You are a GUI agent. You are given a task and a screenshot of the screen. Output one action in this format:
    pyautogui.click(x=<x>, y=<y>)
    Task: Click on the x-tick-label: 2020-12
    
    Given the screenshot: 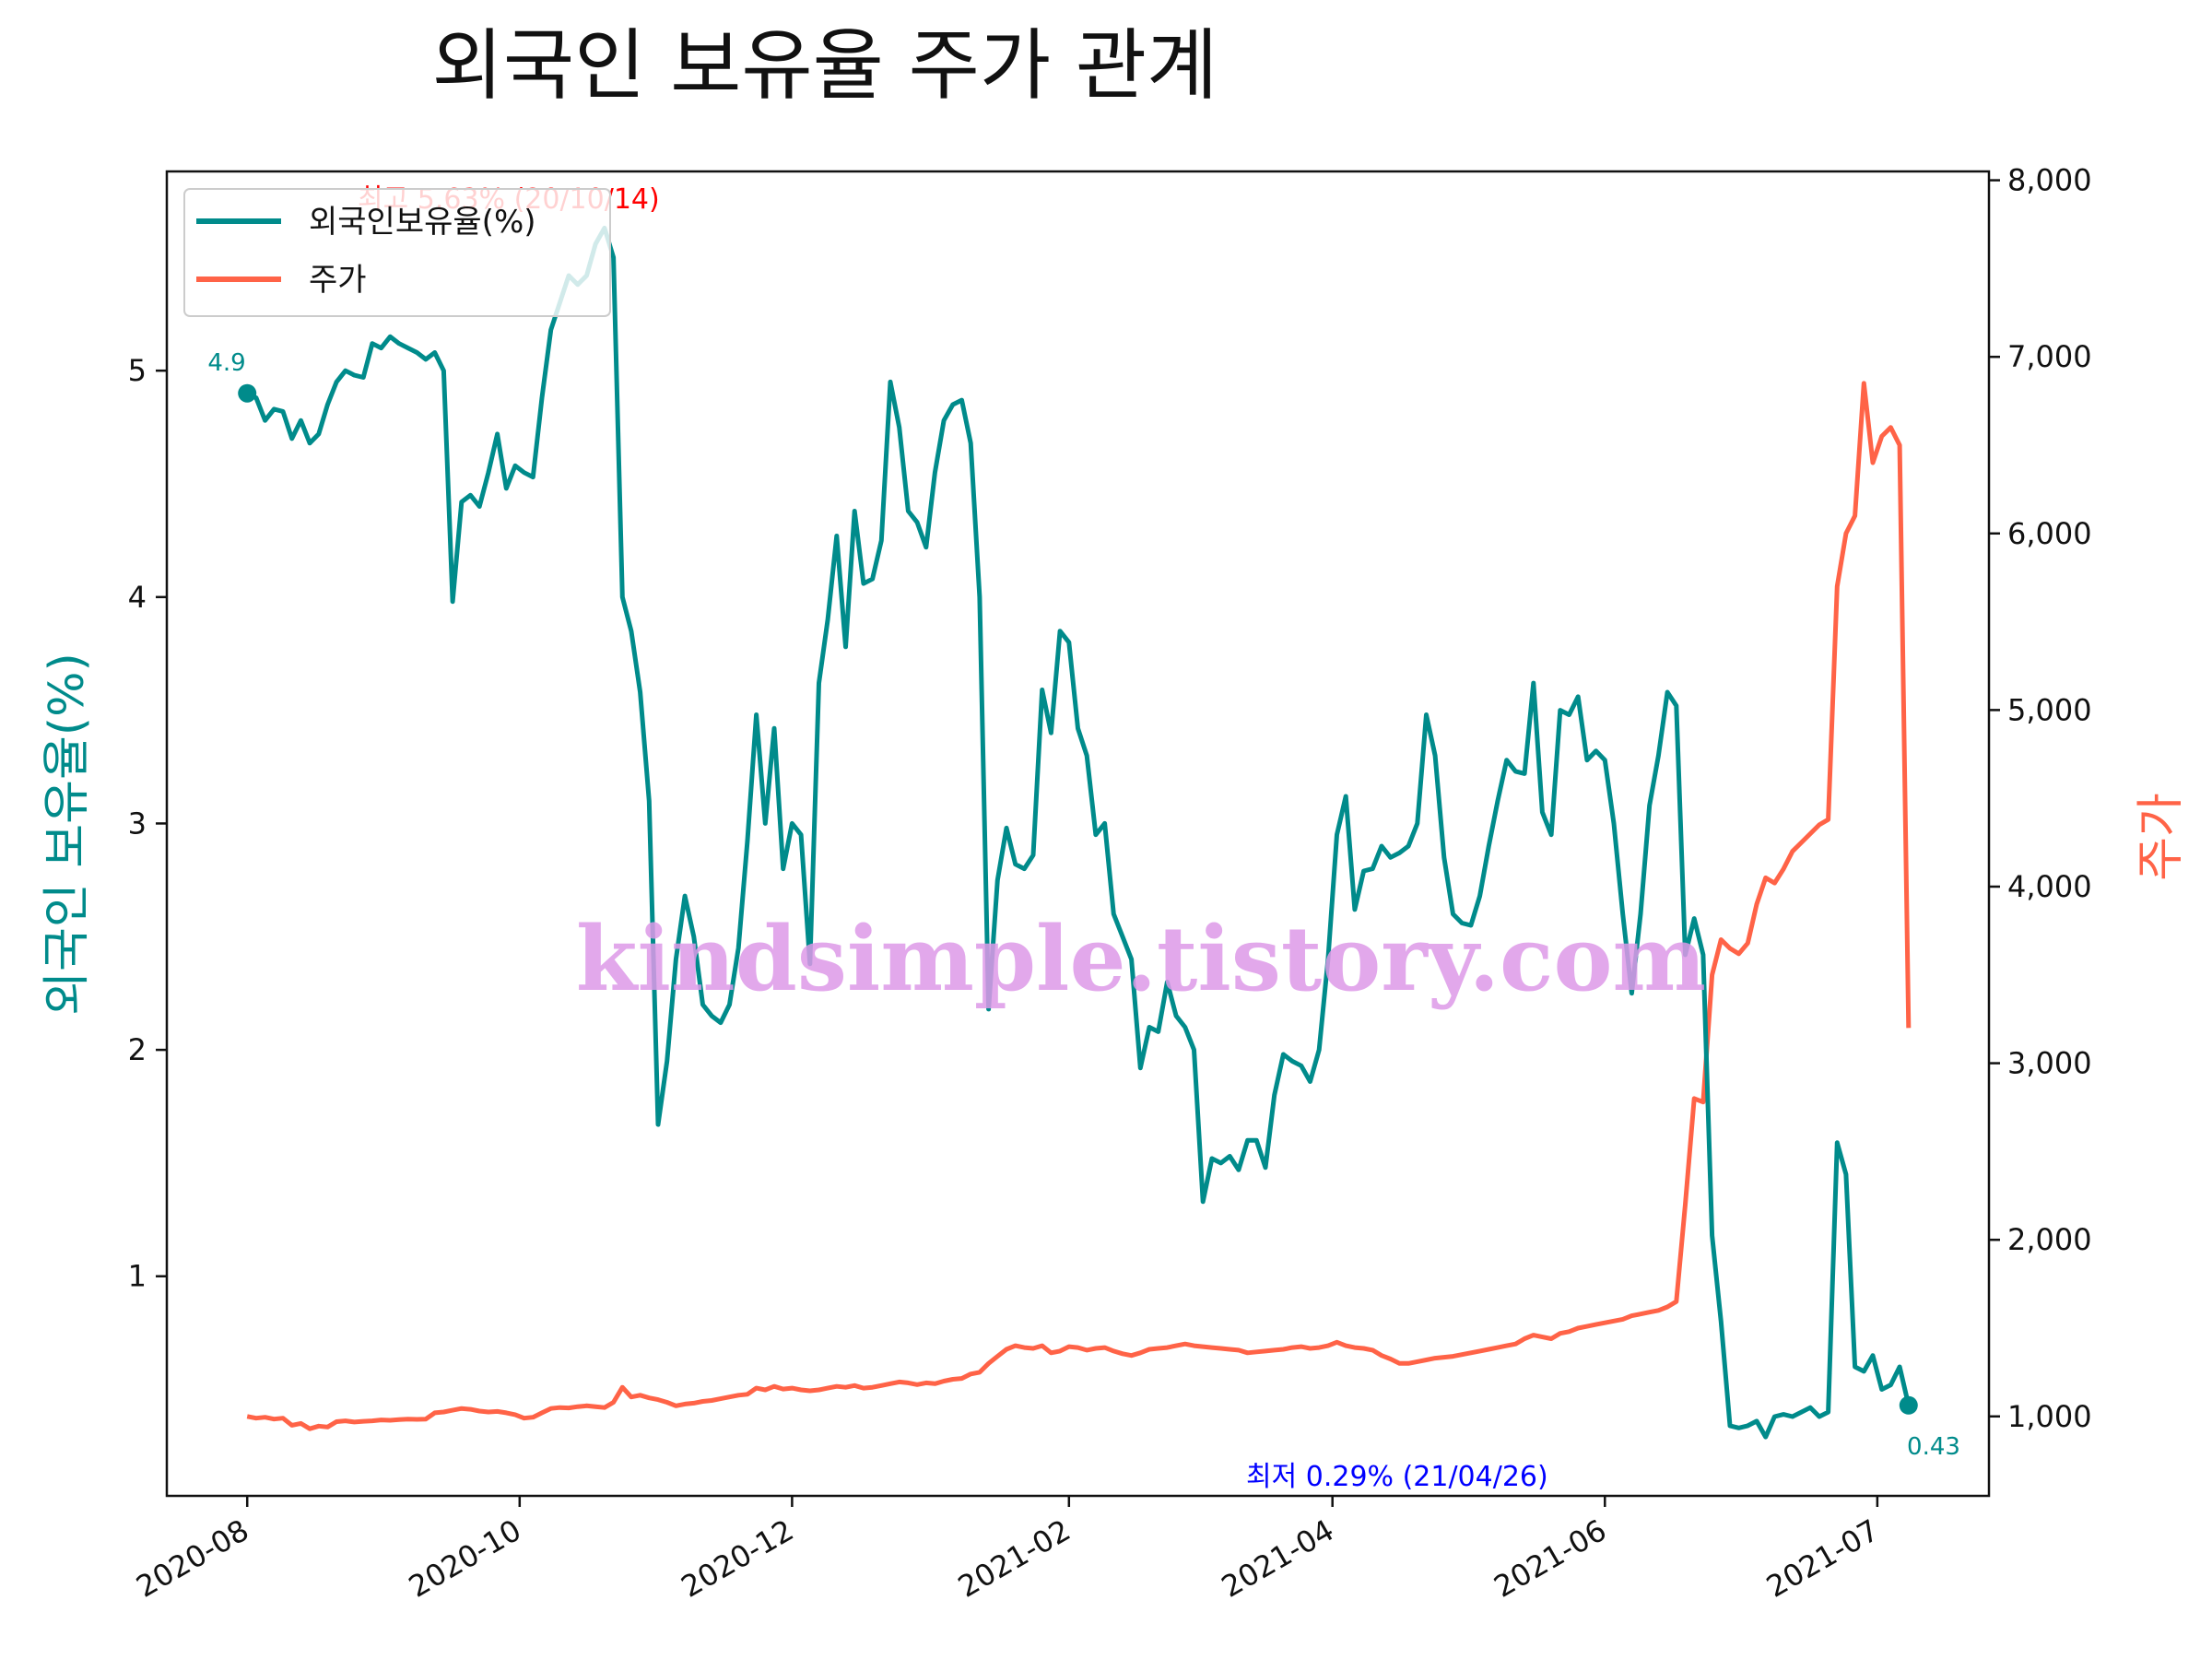 What is the action you would take?
    pyautogui.click(x=738, y=1558)
    